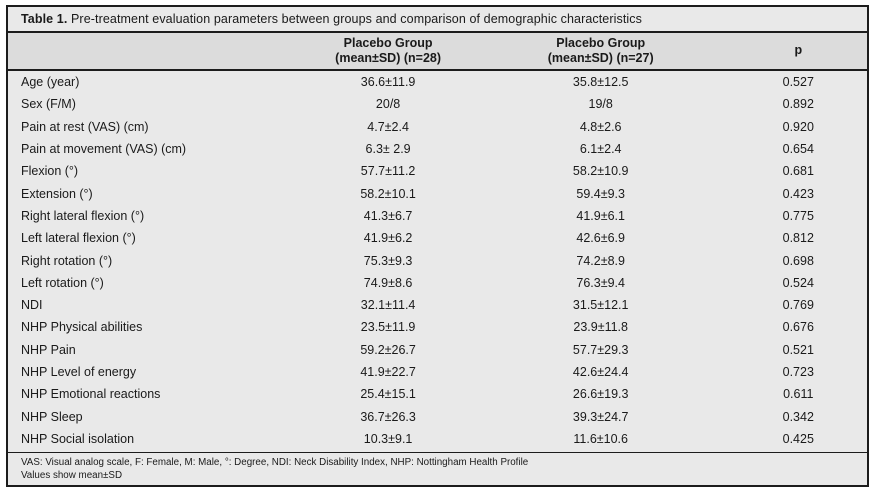 The width and height of the screenshot is (875, 492). I want to click on row-p-value: 0.521, so click(798, 349).